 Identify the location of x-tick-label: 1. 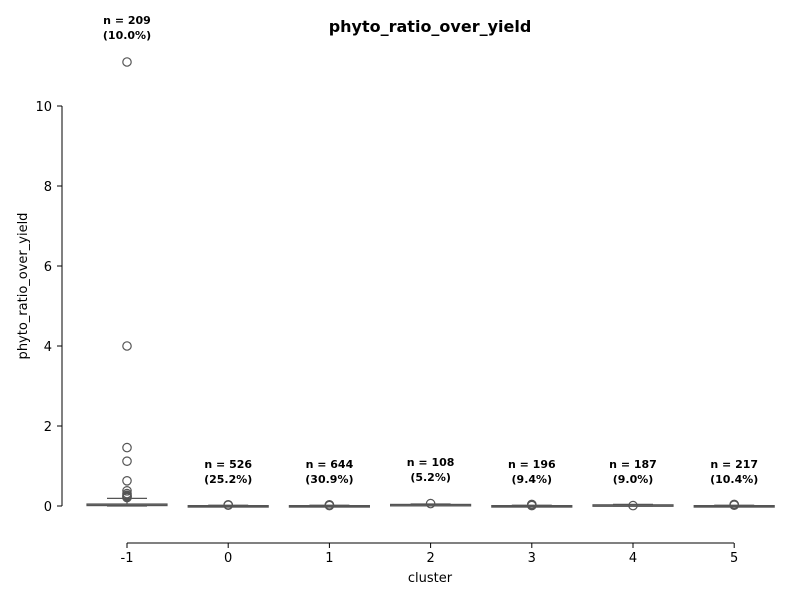
(329, 558).